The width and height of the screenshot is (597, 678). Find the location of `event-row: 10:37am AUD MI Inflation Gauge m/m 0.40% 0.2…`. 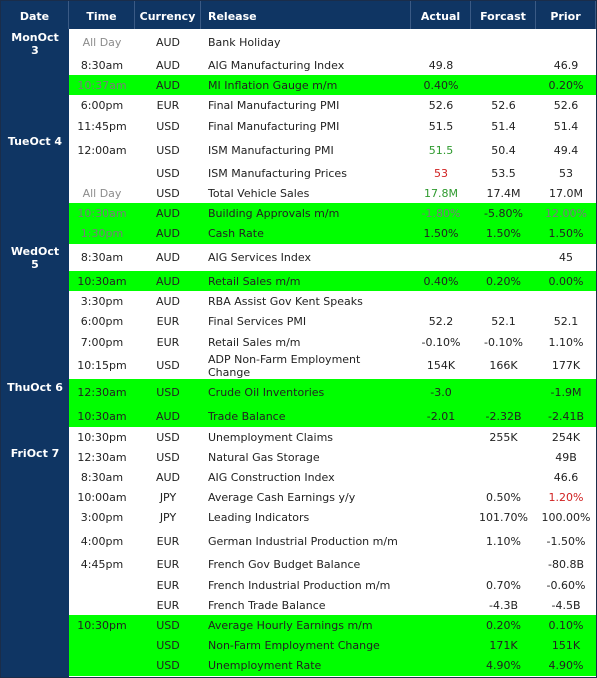

event-row: 10:37am AUD MI Inflation Gauge m/m 0.40% 0.2… is located at coordinates (332, 85).